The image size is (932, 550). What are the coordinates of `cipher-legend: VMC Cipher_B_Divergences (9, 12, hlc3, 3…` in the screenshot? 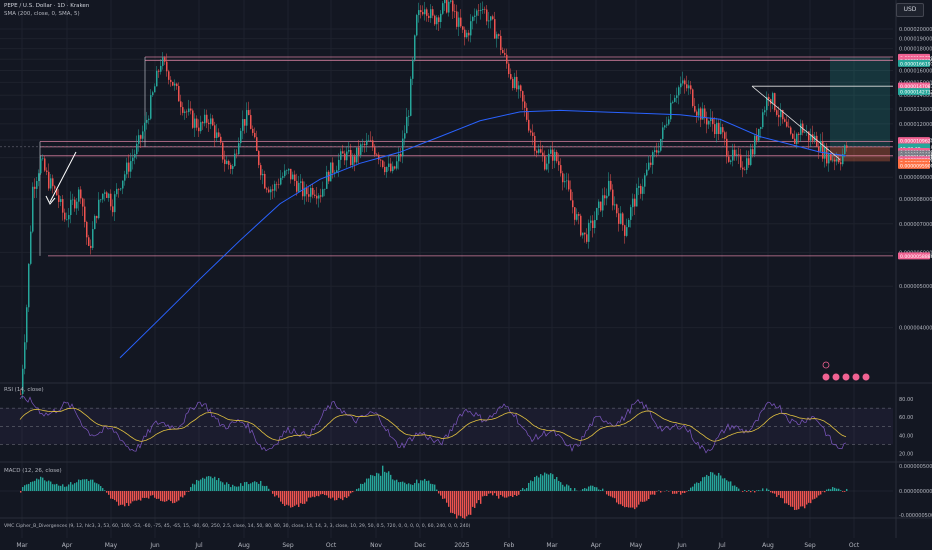 It's located at (237, 526).